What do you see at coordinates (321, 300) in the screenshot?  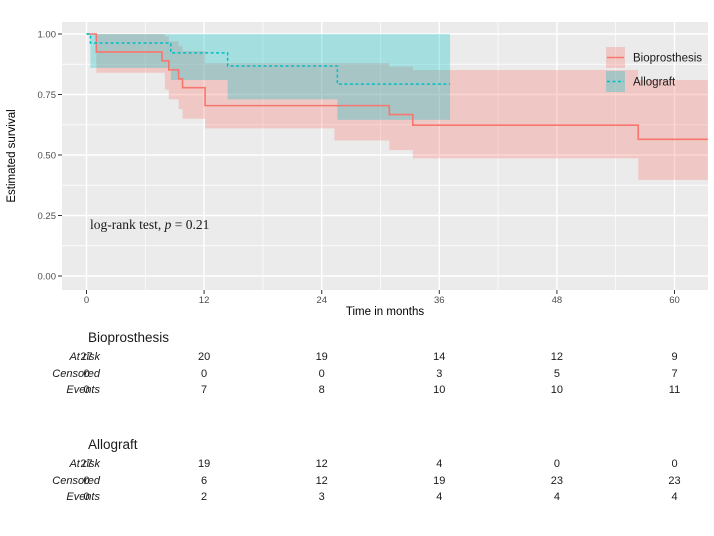 I see `x-tick-label: 24` at bounding box center [321, 300].